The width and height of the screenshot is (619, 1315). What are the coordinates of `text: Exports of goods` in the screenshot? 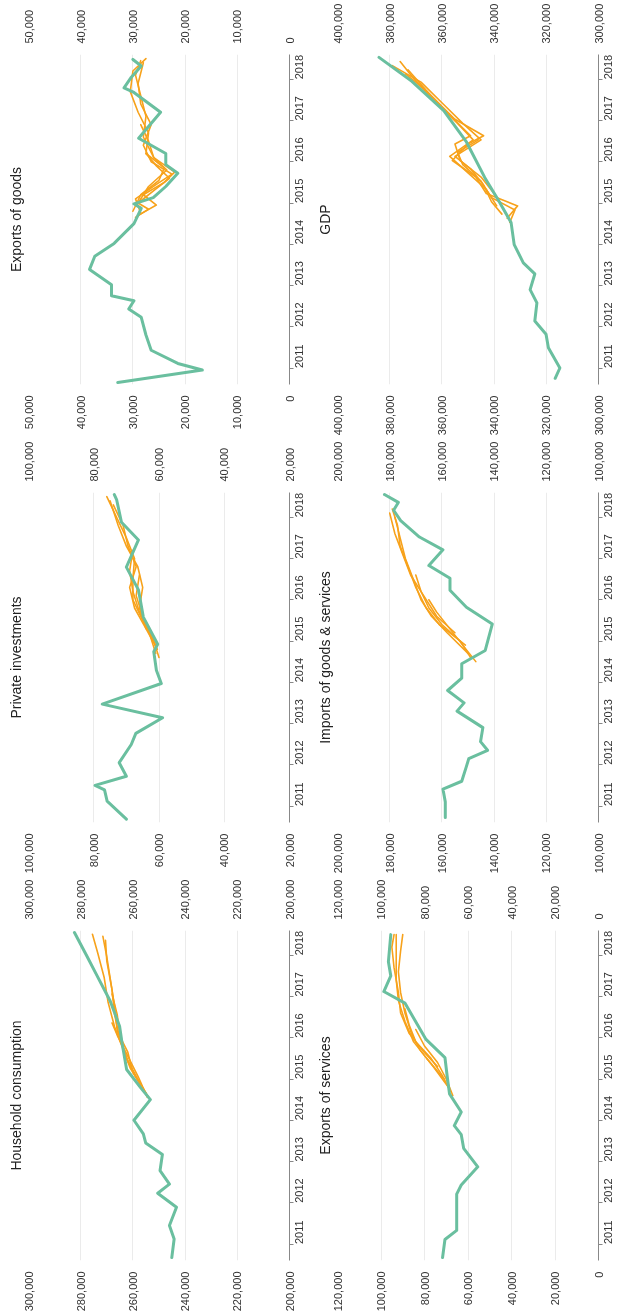 It's located at (15, 219).